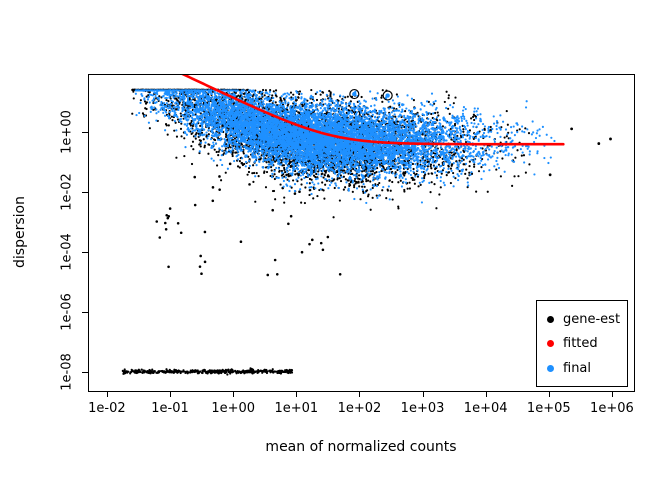 This screenshot has height=480, width=672. What do you see at coordinates (170, 408) in the screenshot?
I see `x-tick-label: 1e-01` at bounding box center [170, 408].